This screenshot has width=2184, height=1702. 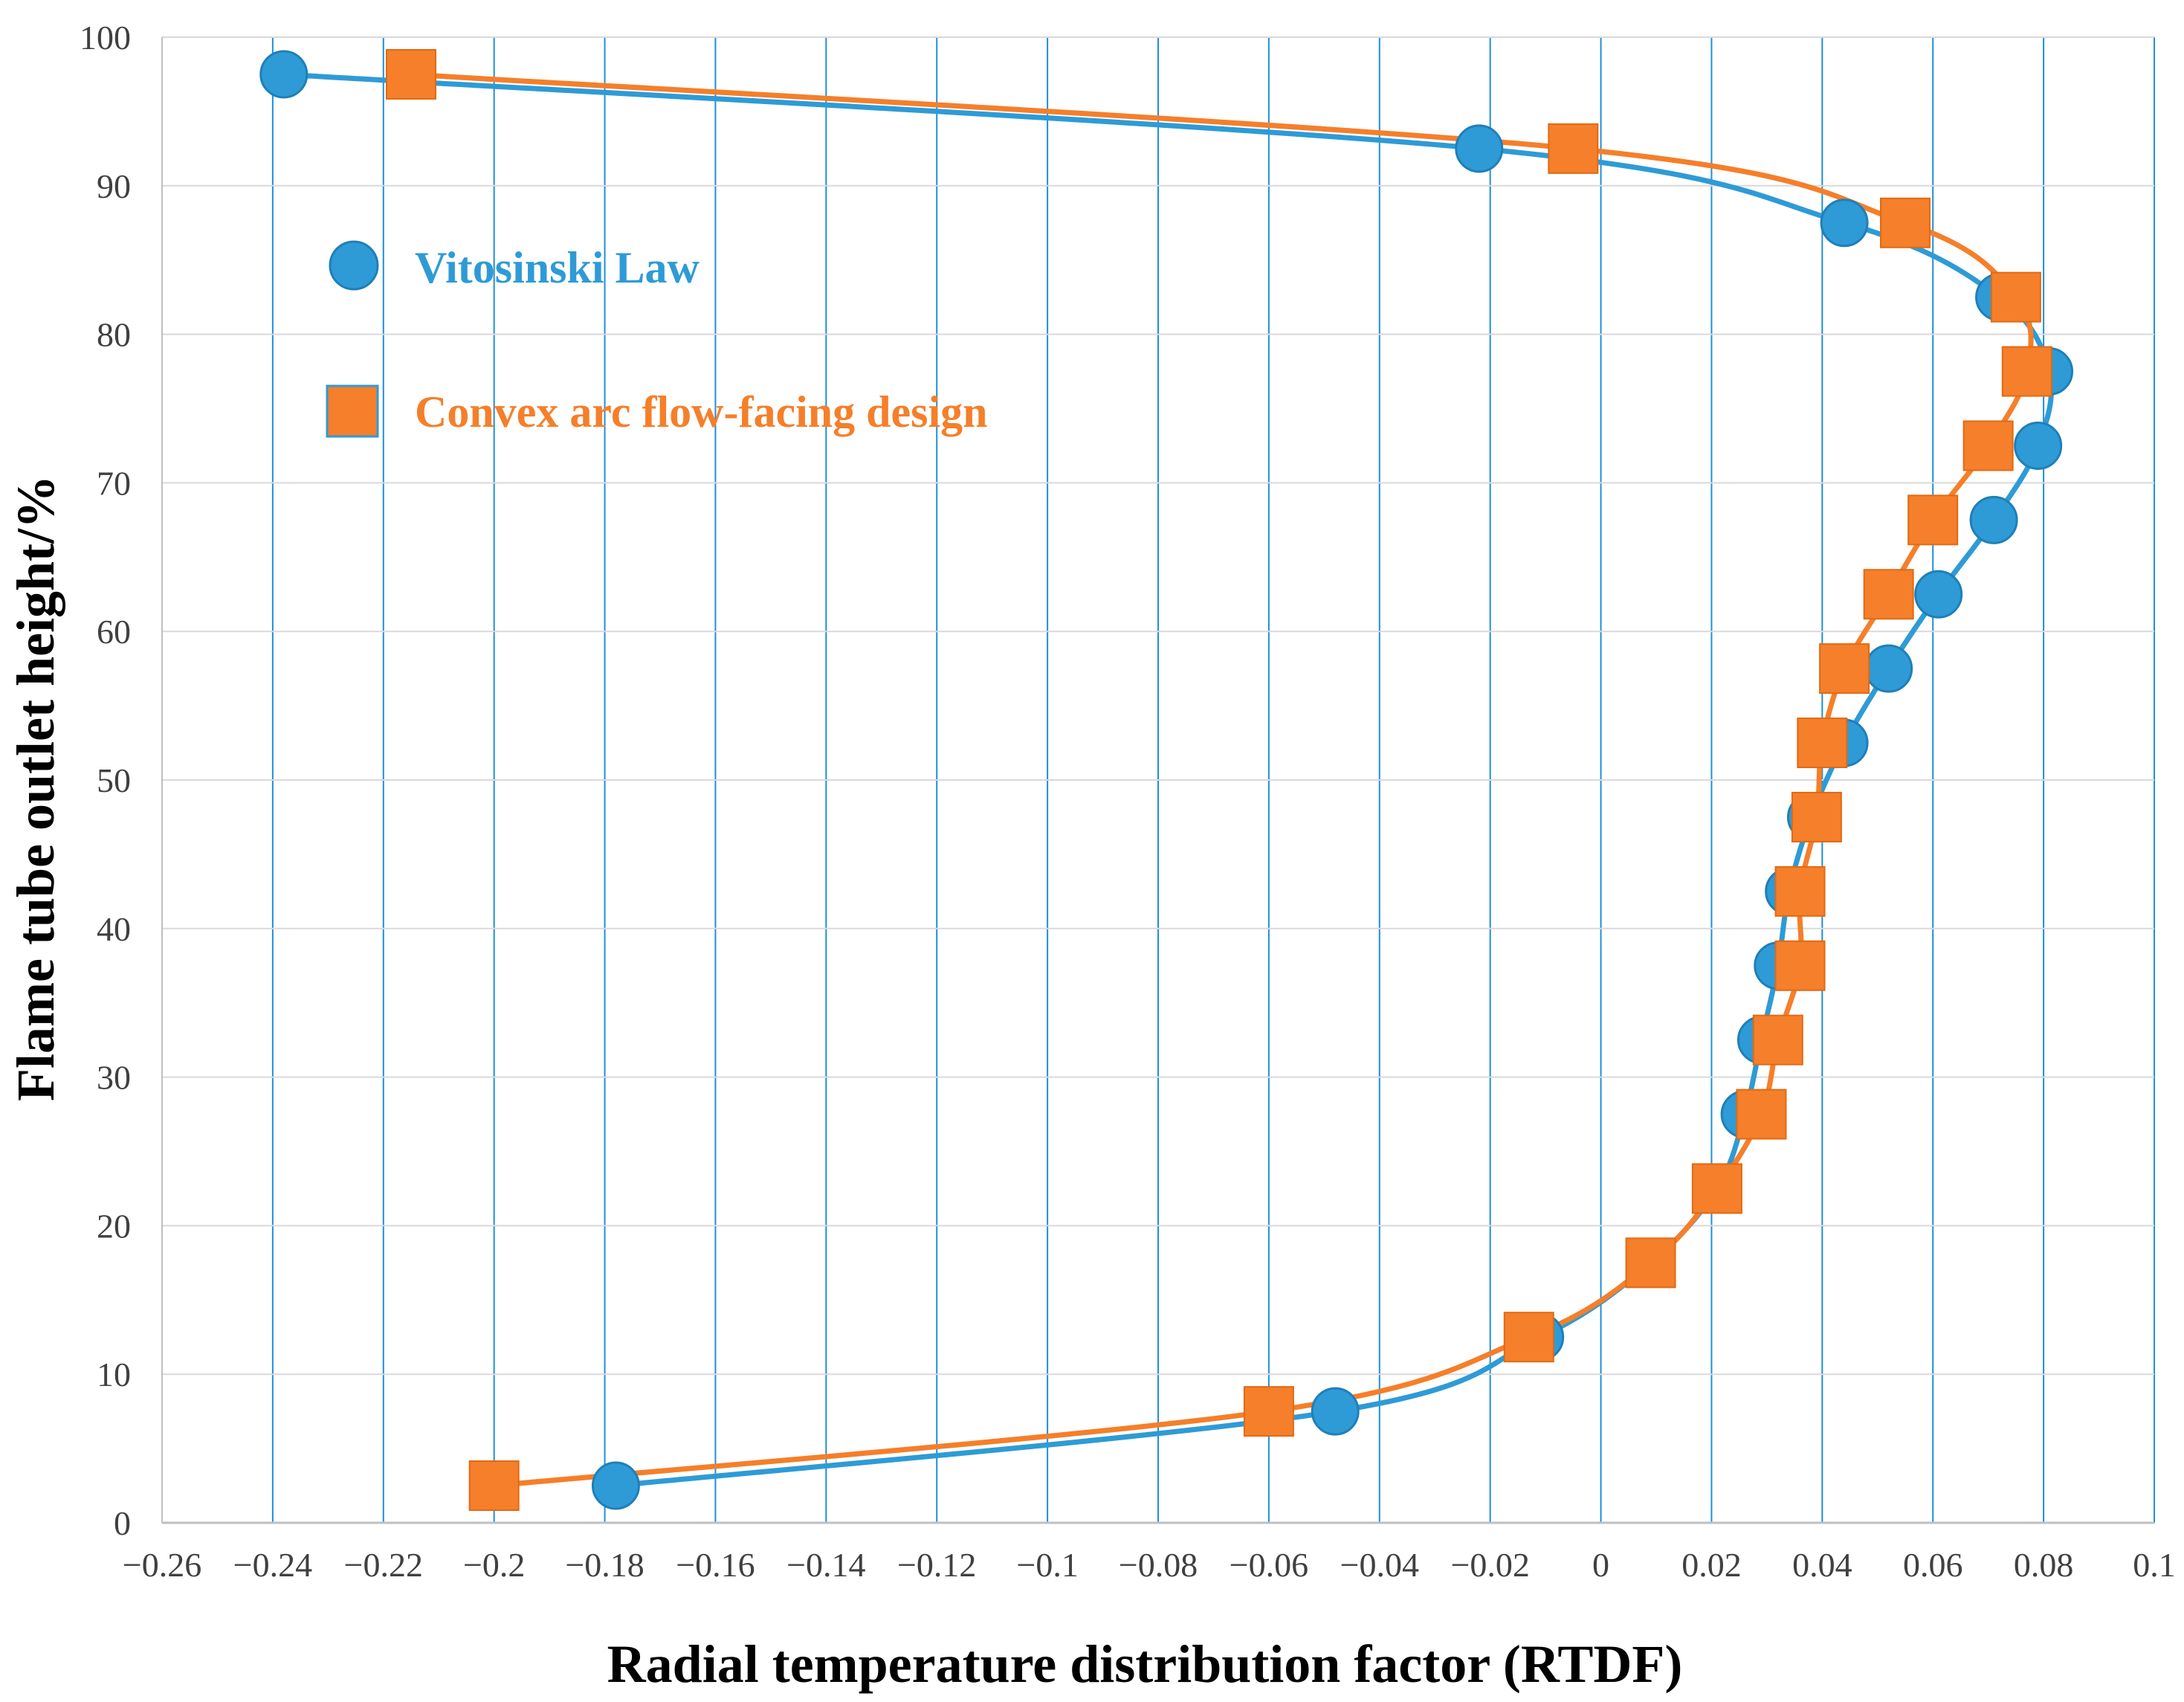 I want to click on legend-item-vitosinski: Vitosinski Law, so click(x=514, y=266).